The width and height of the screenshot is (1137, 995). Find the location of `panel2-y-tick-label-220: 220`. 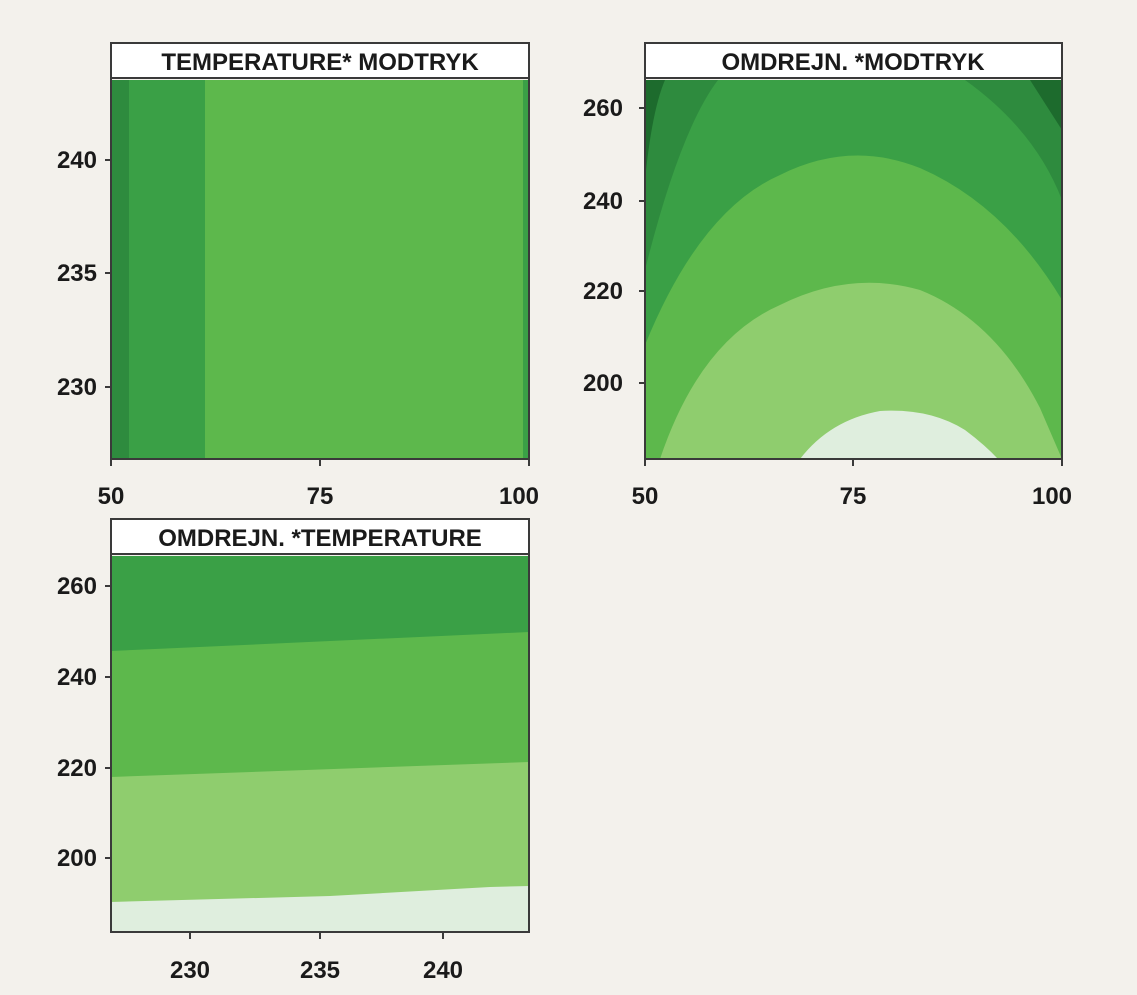

panel2-y-tick-label-220: 220 is located at coordinates (603, 291).